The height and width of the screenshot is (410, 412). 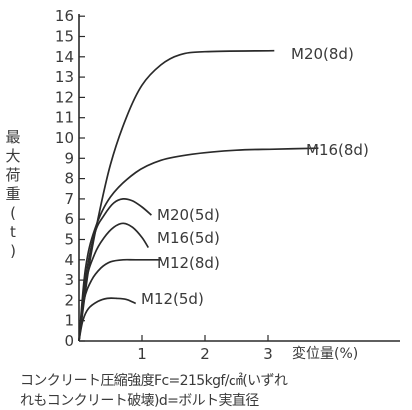 I want to click on series-label-m12-5d: M12(5d), so click(x=172, y=299).